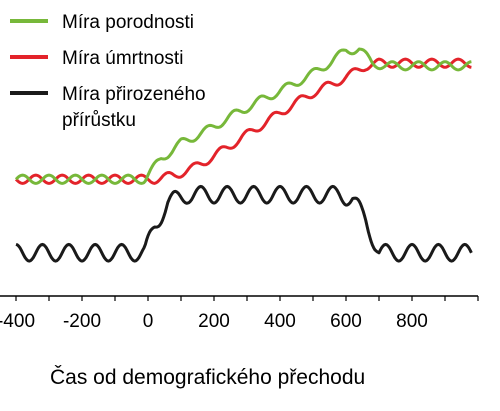 The image size is (500, 411). I want to click on x-tick-label: 200, so click(214, 321).